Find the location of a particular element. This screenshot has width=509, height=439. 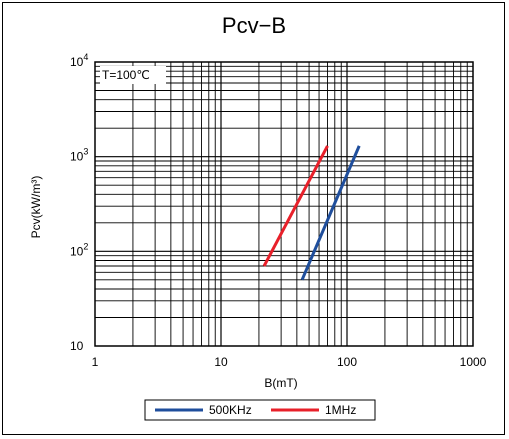

x-tick-label: 1 is located at coordinates (95, 362).